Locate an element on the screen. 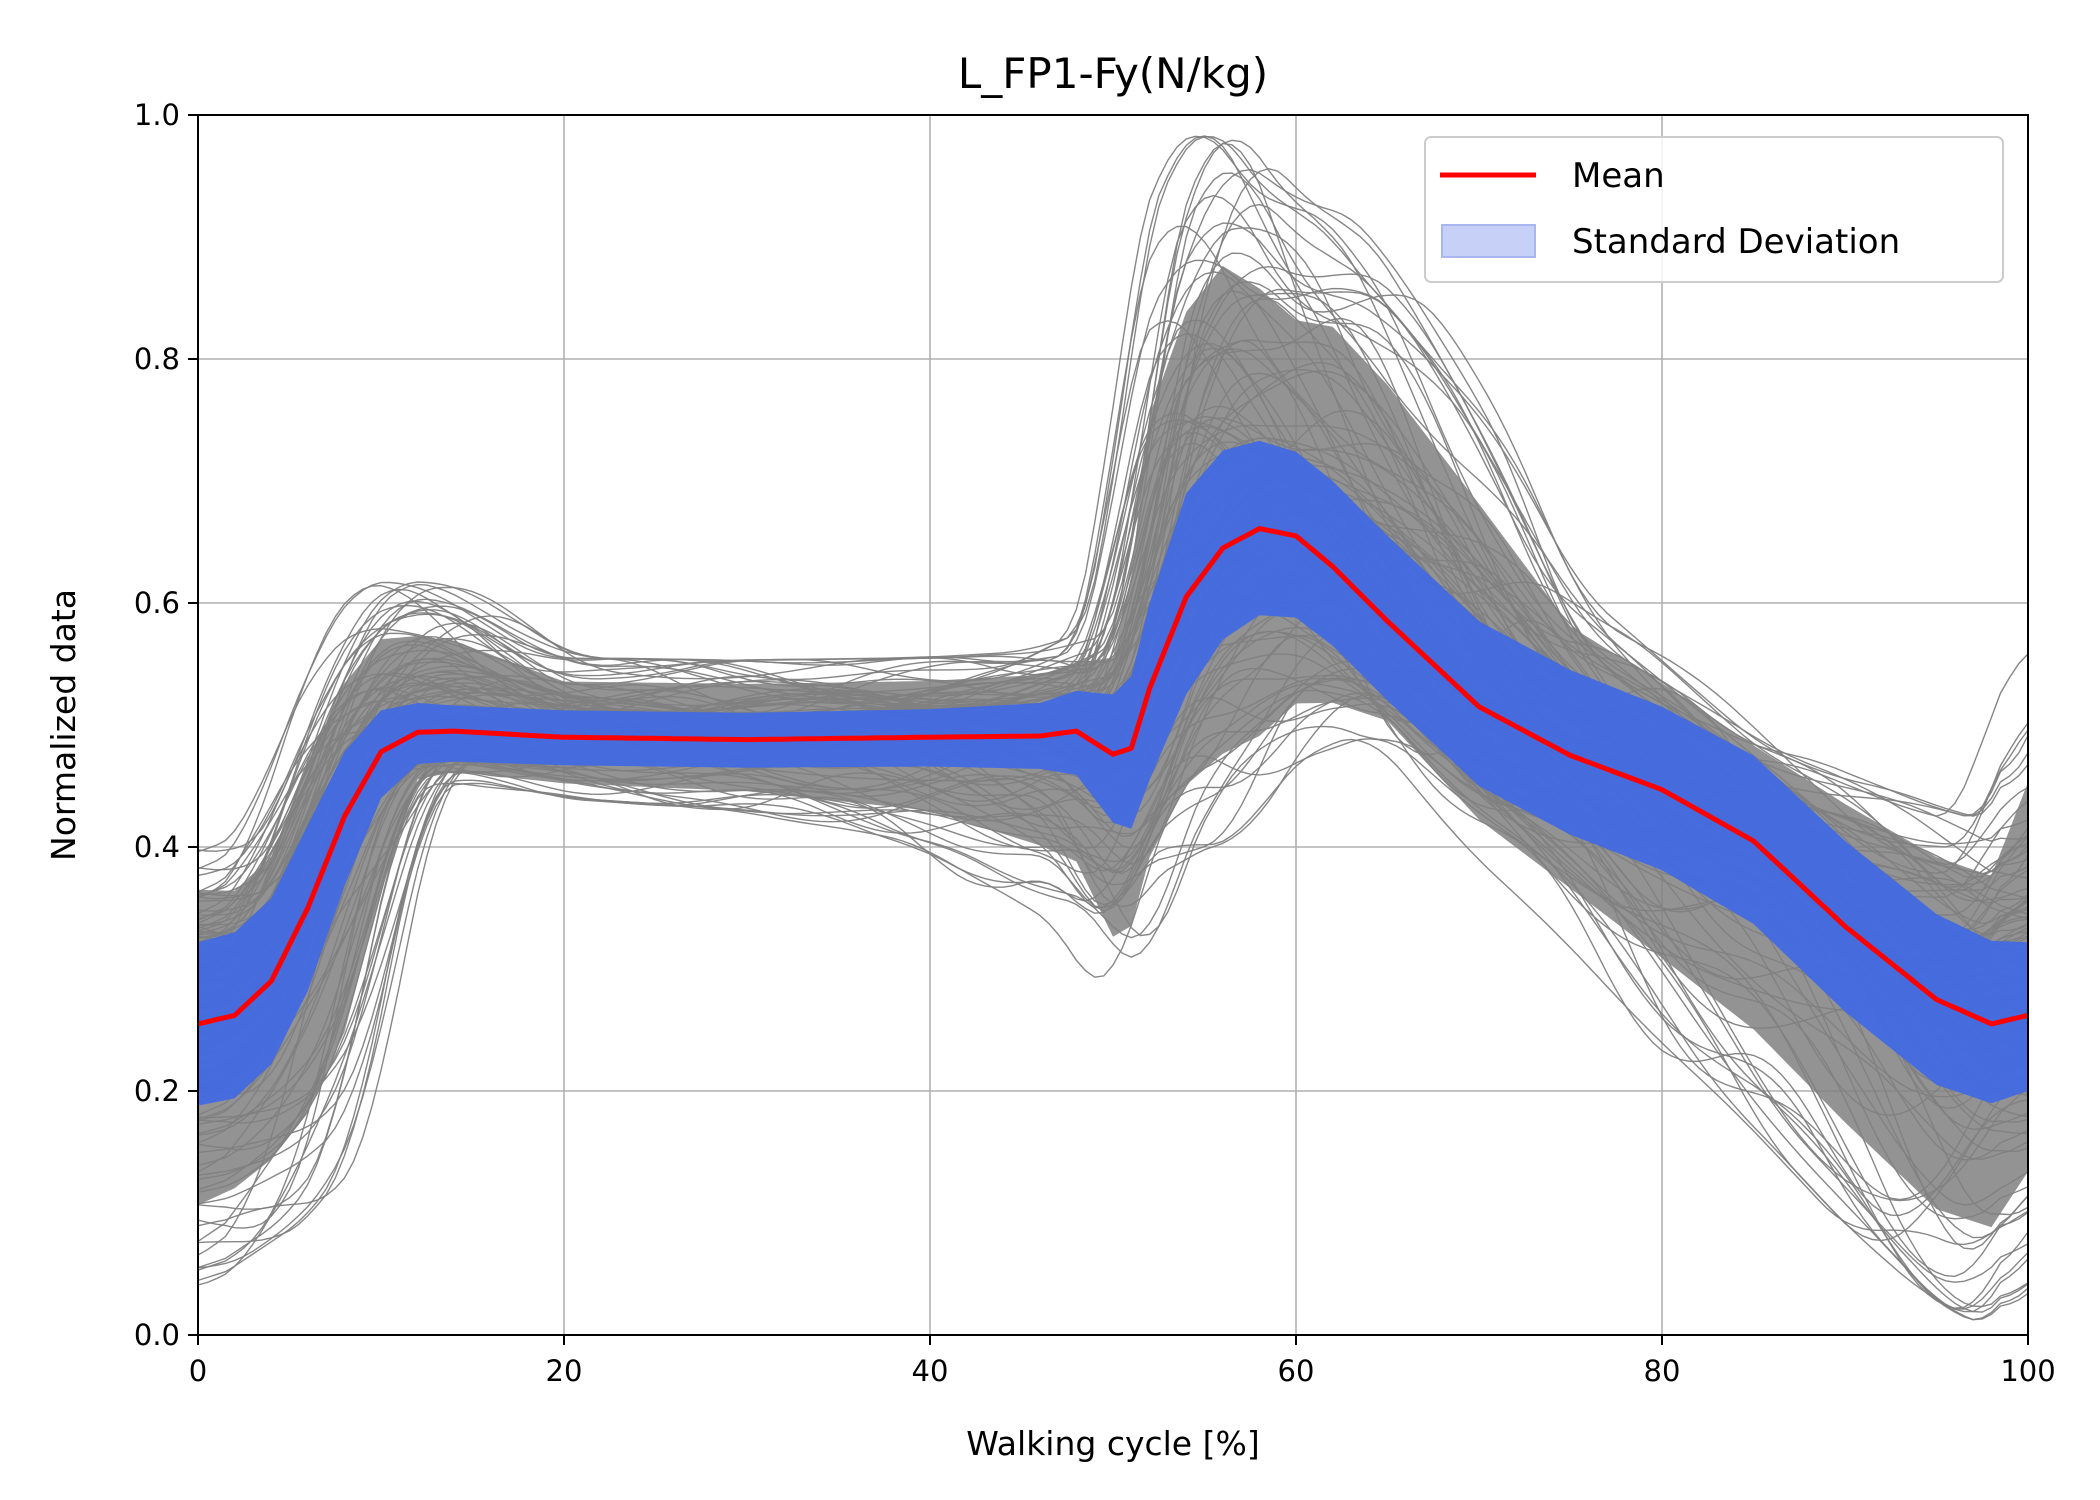 This screenshot has width=2100, height=1500. y-tick-label: 0.8 is located at coordinates (157, 359).